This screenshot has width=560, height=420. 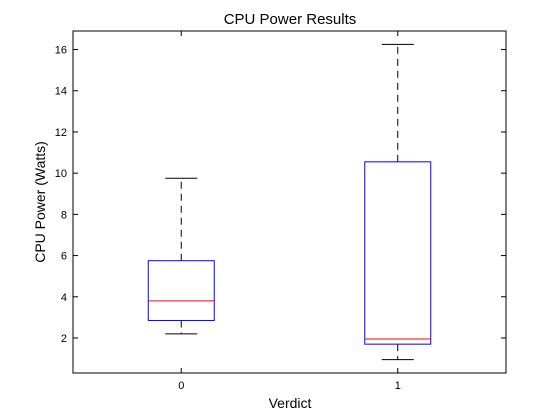 What do you see at coordinates (181, 386) in the screenshot?
I see `x-tick-label: 0` at bounding box center [181, 386].